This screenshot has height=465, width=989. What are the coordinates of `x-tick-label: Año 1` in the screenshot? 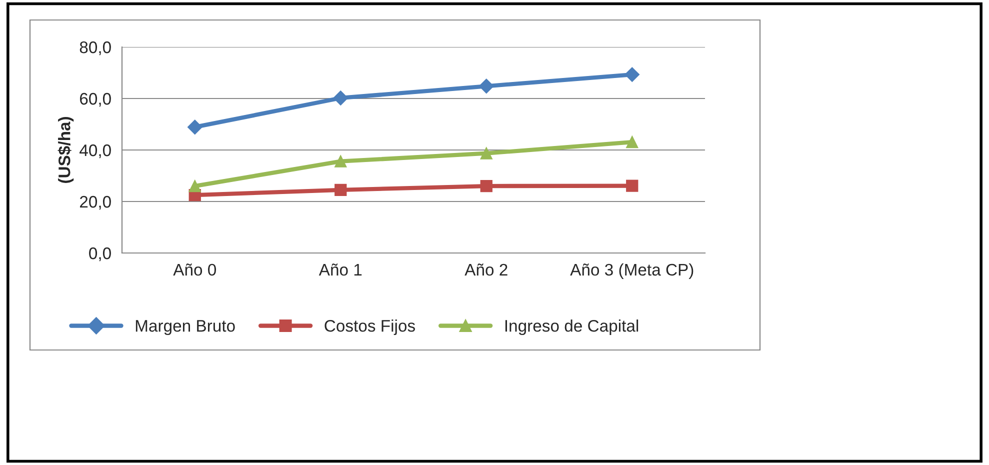 It's located at (340, 270).